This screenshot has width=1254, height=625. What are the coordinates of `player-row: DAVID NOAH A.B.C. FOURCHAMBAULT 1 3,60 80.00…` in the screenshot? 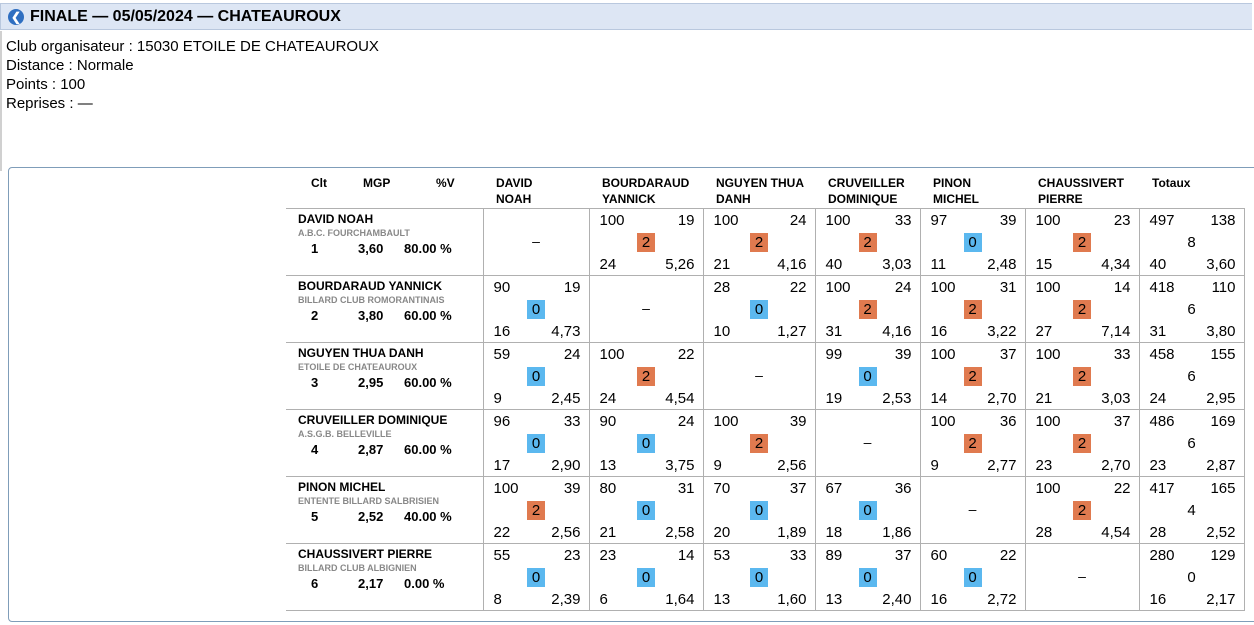 It's located at (765, 242).